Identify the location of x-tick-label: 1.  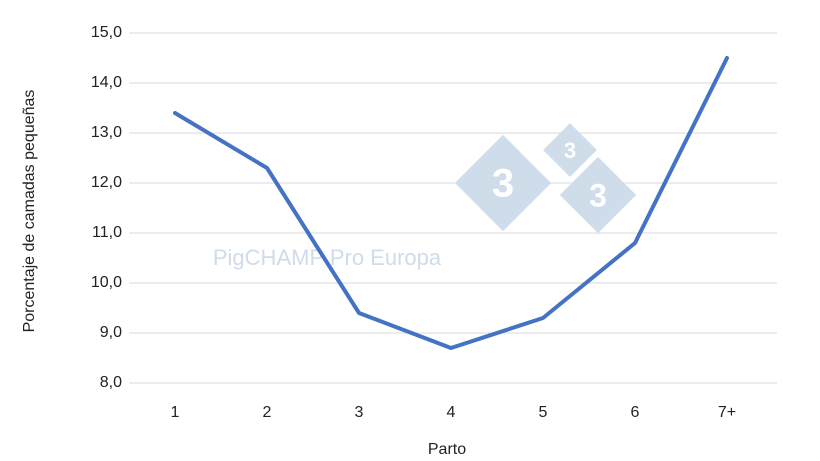
(175, 412).